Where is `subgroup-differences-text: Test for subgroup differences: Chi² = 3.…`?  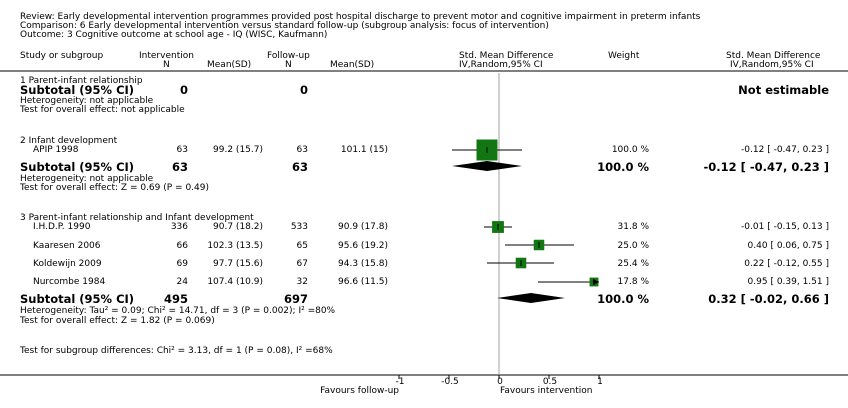 subgroup-differences-text: Test for subgroup differences: Chi² = 3.… is located at coordinates (176, 351).